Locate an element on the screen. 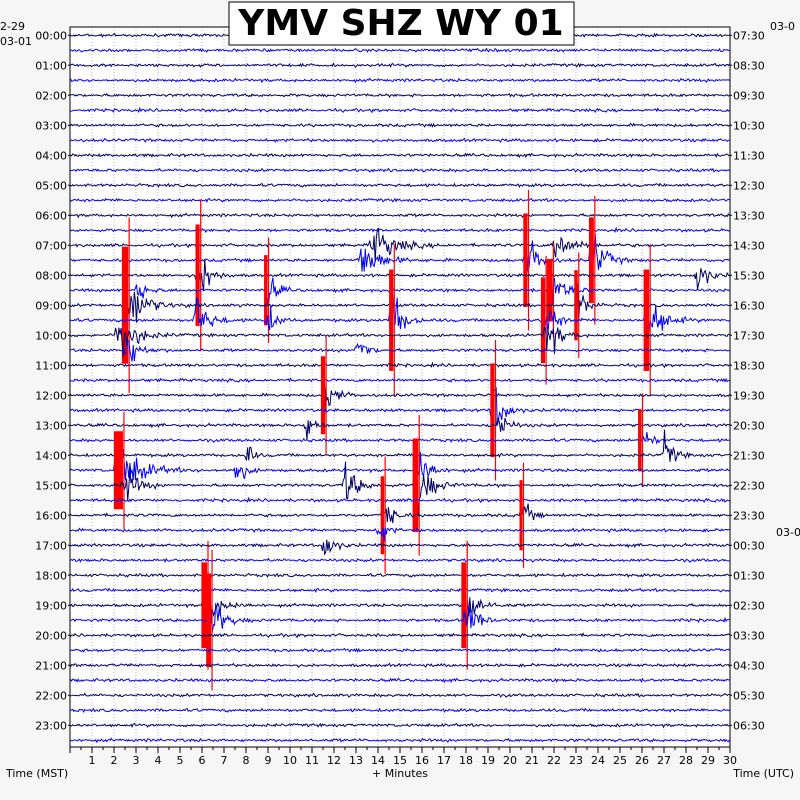  title-box is located at coordinates (401, 23).